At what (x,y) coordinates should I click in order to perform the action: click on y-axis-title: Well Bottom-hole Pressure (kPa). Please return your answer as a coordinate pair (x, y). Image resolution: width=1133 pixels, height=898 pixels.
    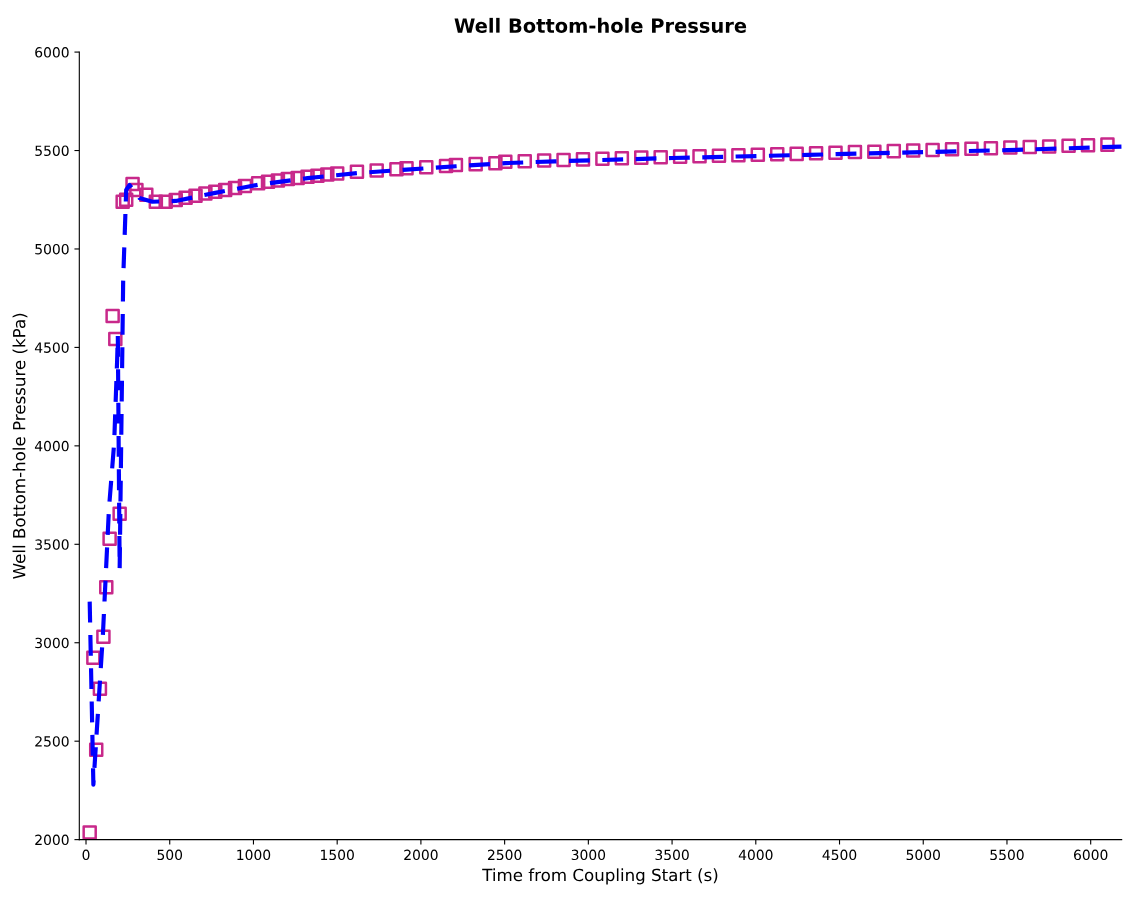
    Looking at the image, I should click on (20, 446).